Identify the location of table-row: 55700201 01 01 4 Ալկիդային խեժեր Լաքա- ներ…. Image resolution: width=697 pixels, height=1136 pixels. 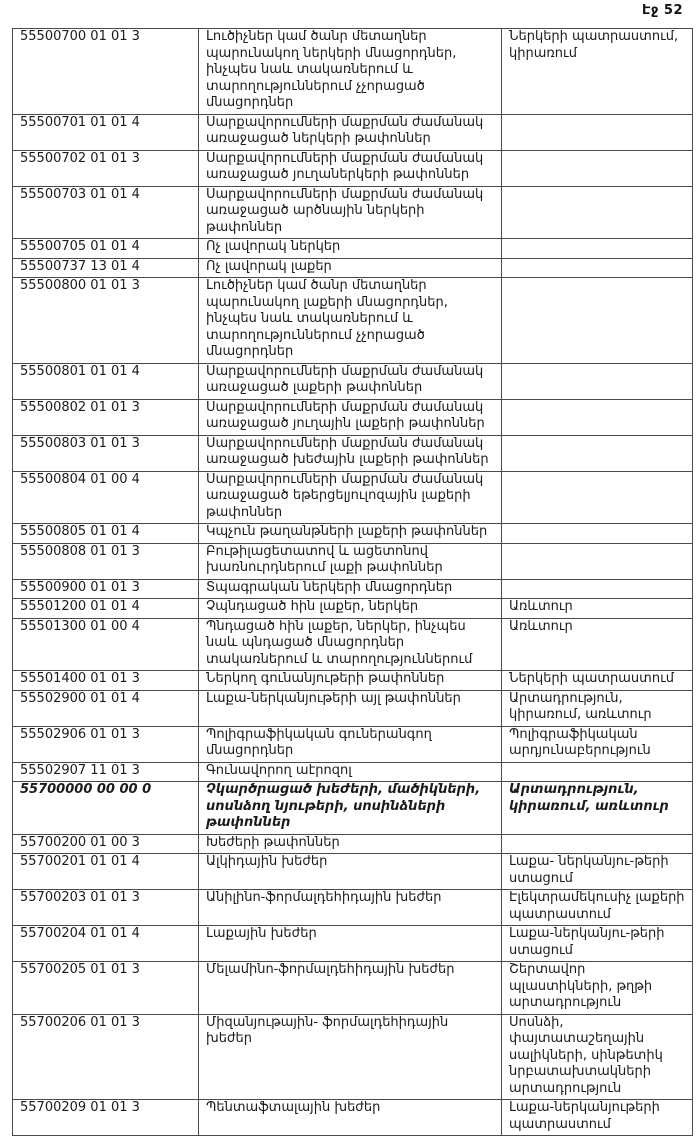
(352, 871).